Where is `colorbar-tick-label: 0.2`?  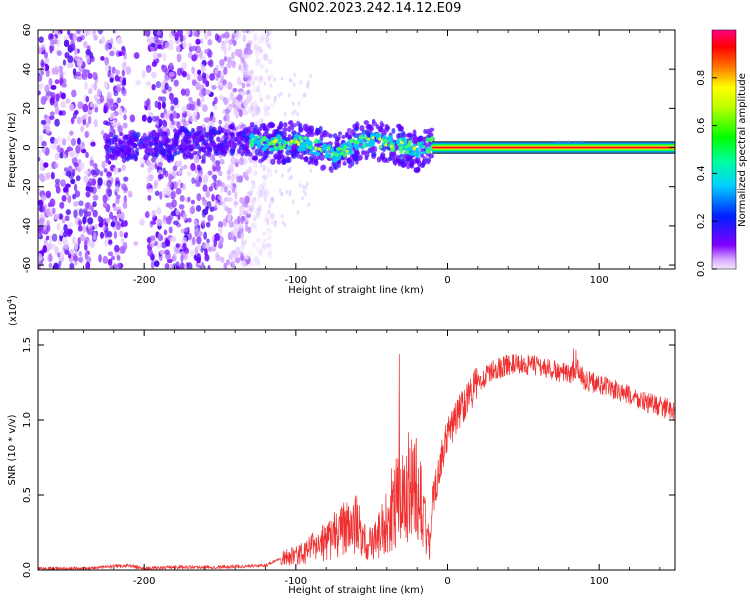 colorbar-tick-label: 0.2 is located at coordinates (701, 221).